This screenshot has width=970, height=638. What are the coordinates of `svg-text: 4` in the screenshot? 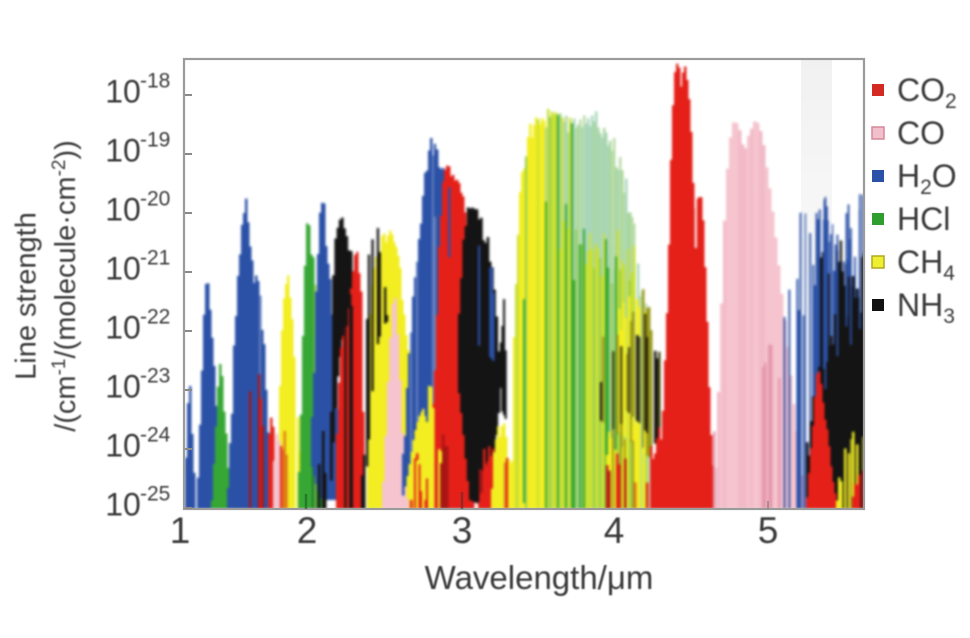 It's located at (614, 530).